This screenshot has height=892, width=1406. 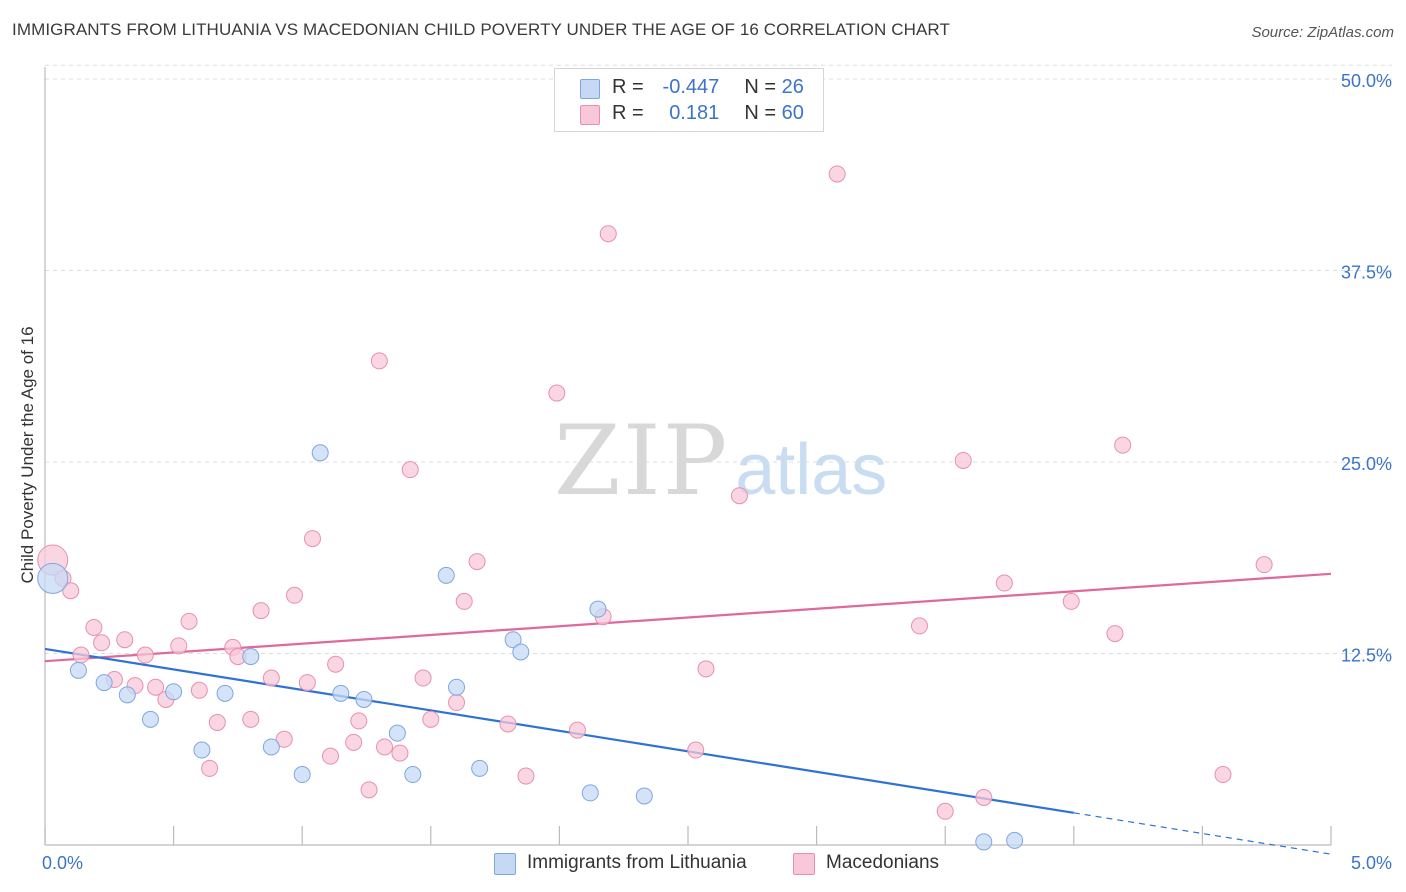 I want to click on source-label: Source: ZipAtlas.com, so click(x=1322, y=32).